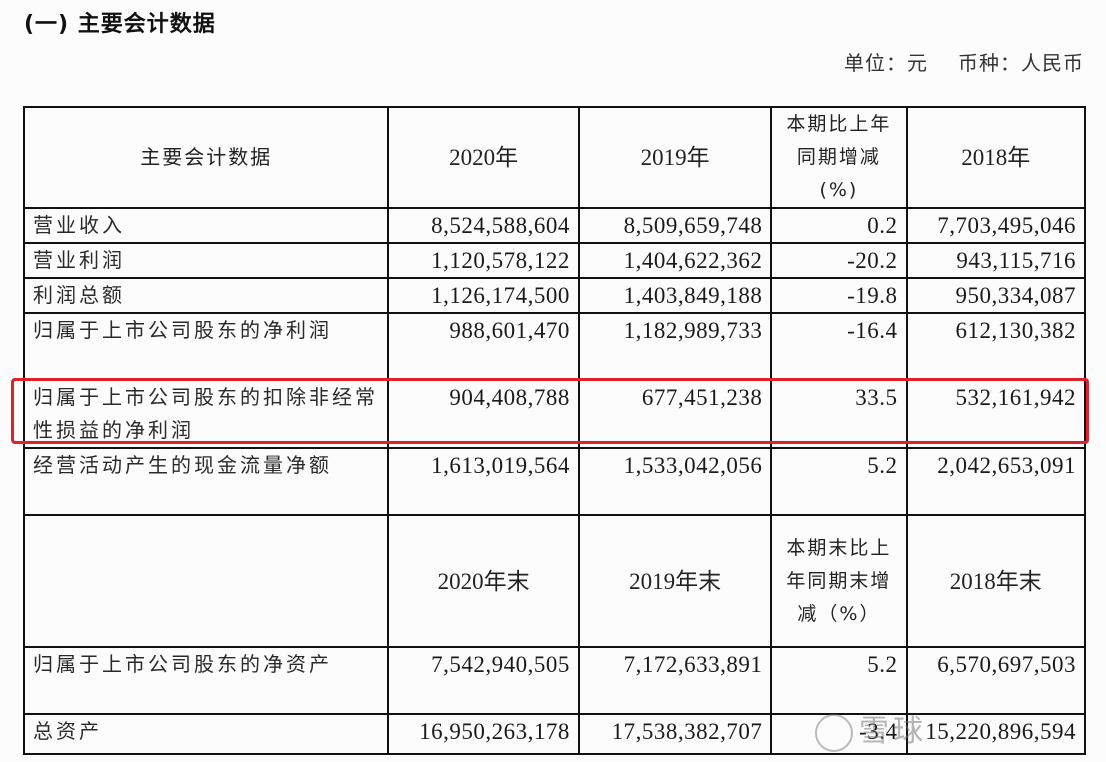 This screenshot has width=1106, height=762. Describe the element at coordinates (206, 680) in the screenshot. I see `row-label: 归属于上市公司股东的净资产` at that location.